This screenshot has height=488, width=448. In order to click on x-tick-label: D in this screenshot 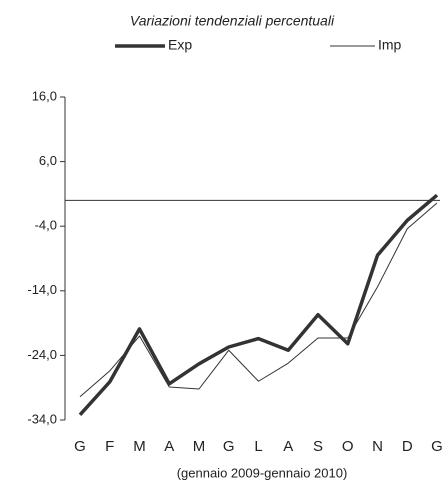, I will do `click(407, 446)`.